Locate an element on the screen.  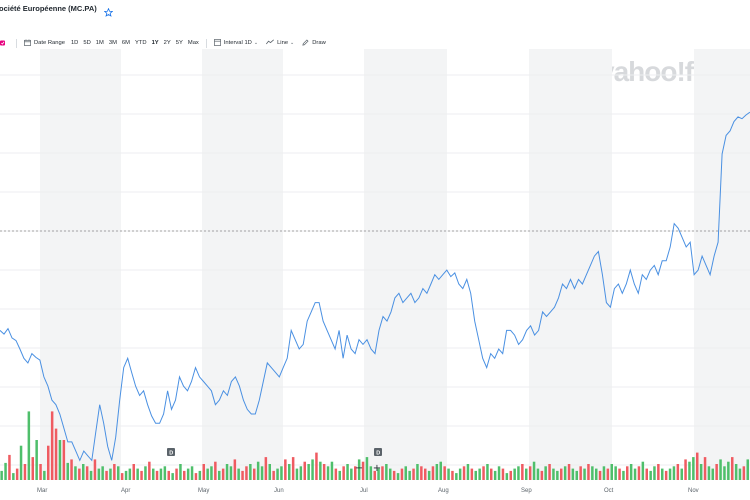
zoom-in-button: + is located at coordinates (377, 468).